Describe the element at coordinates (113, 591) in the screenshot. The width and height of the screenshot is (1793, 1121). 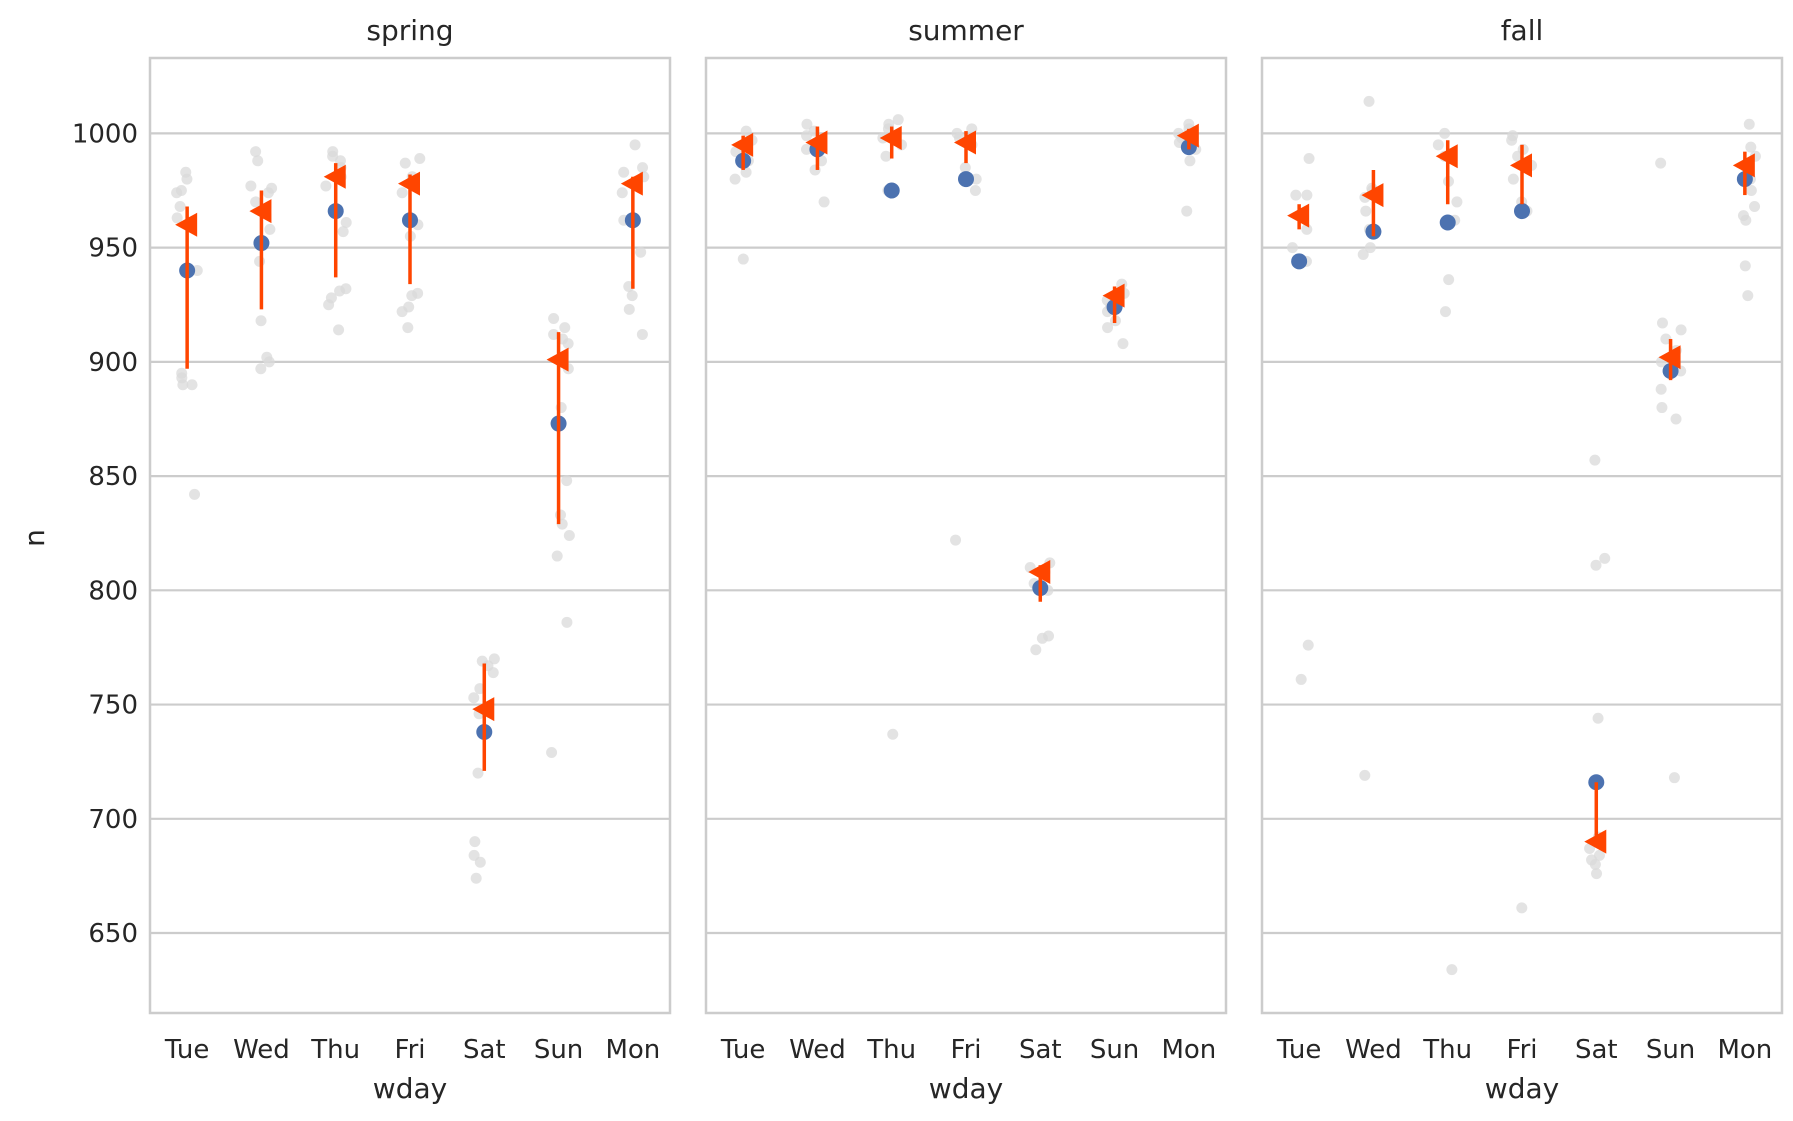
I see `y-tick-label: 800` at that location.